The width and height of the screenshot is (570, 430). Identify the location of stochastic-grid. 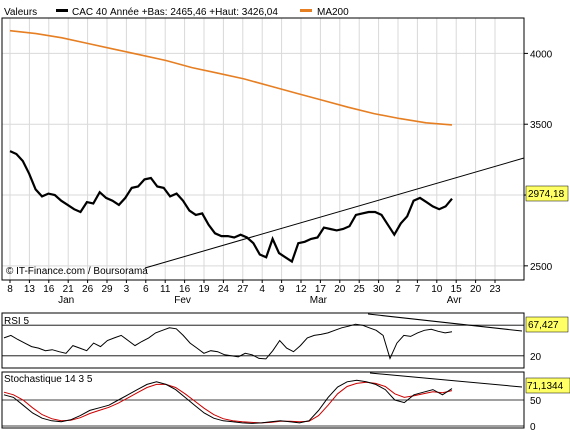
(263, 413).